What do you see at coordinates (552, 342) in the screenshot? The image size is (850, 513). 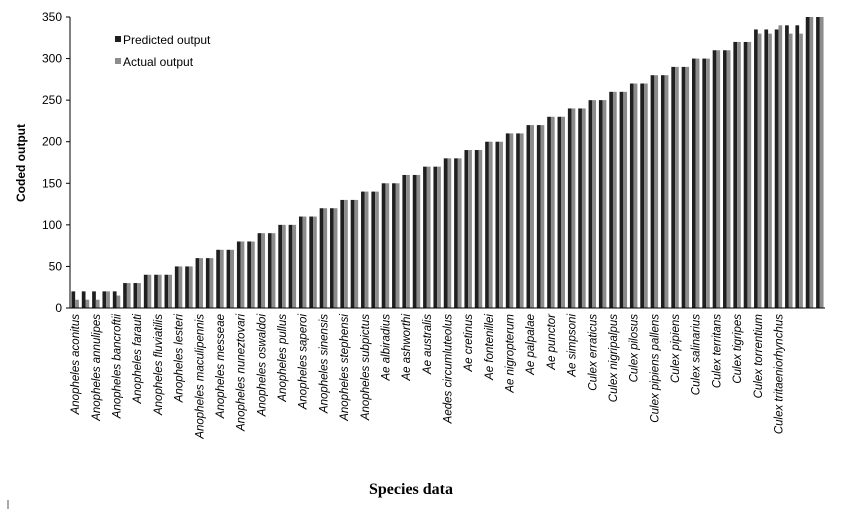 I see `x-tick-label: Ae punctor` at bounding box center [552, 342].